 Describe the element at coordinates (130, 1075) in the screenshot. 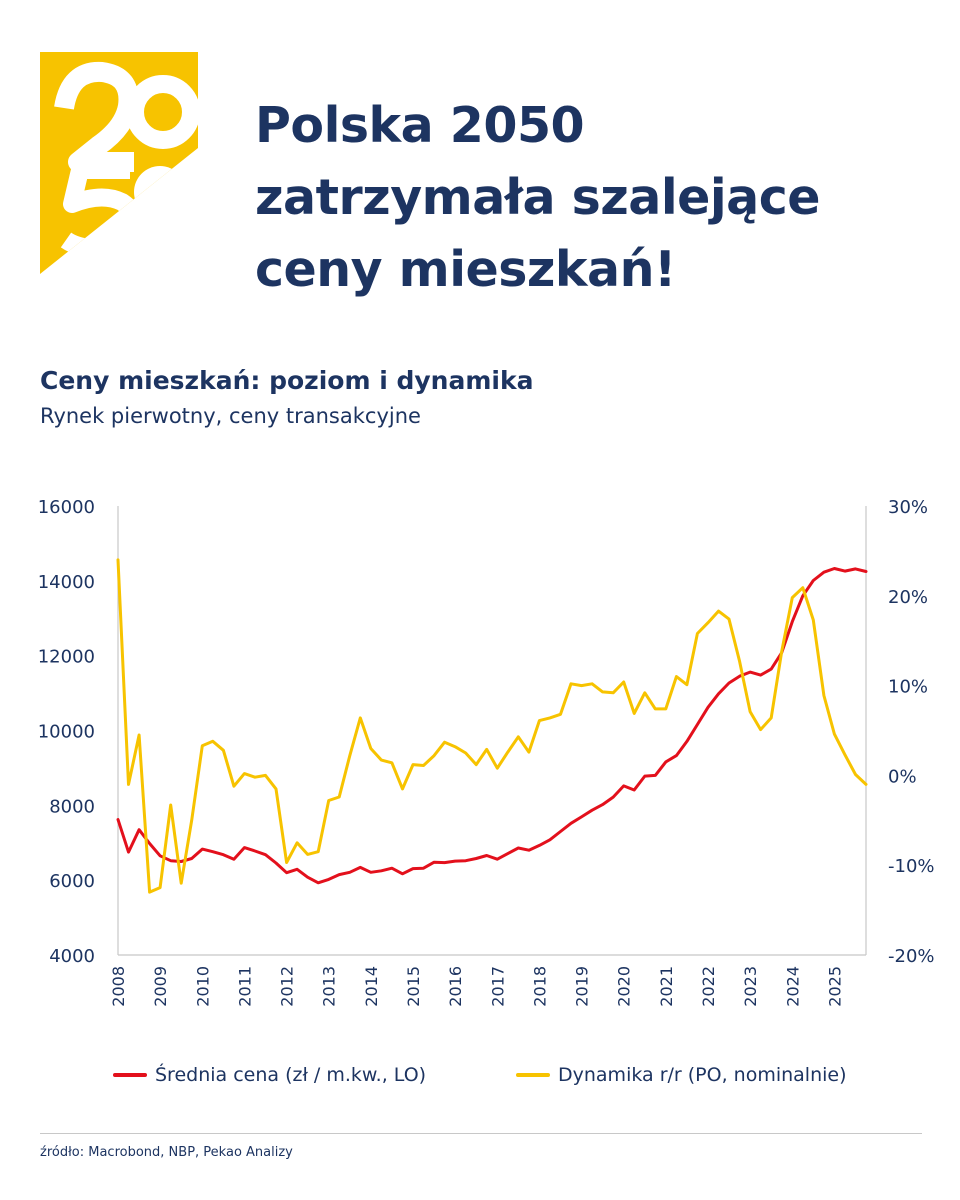

I see `legend-swatch-price` at that location.